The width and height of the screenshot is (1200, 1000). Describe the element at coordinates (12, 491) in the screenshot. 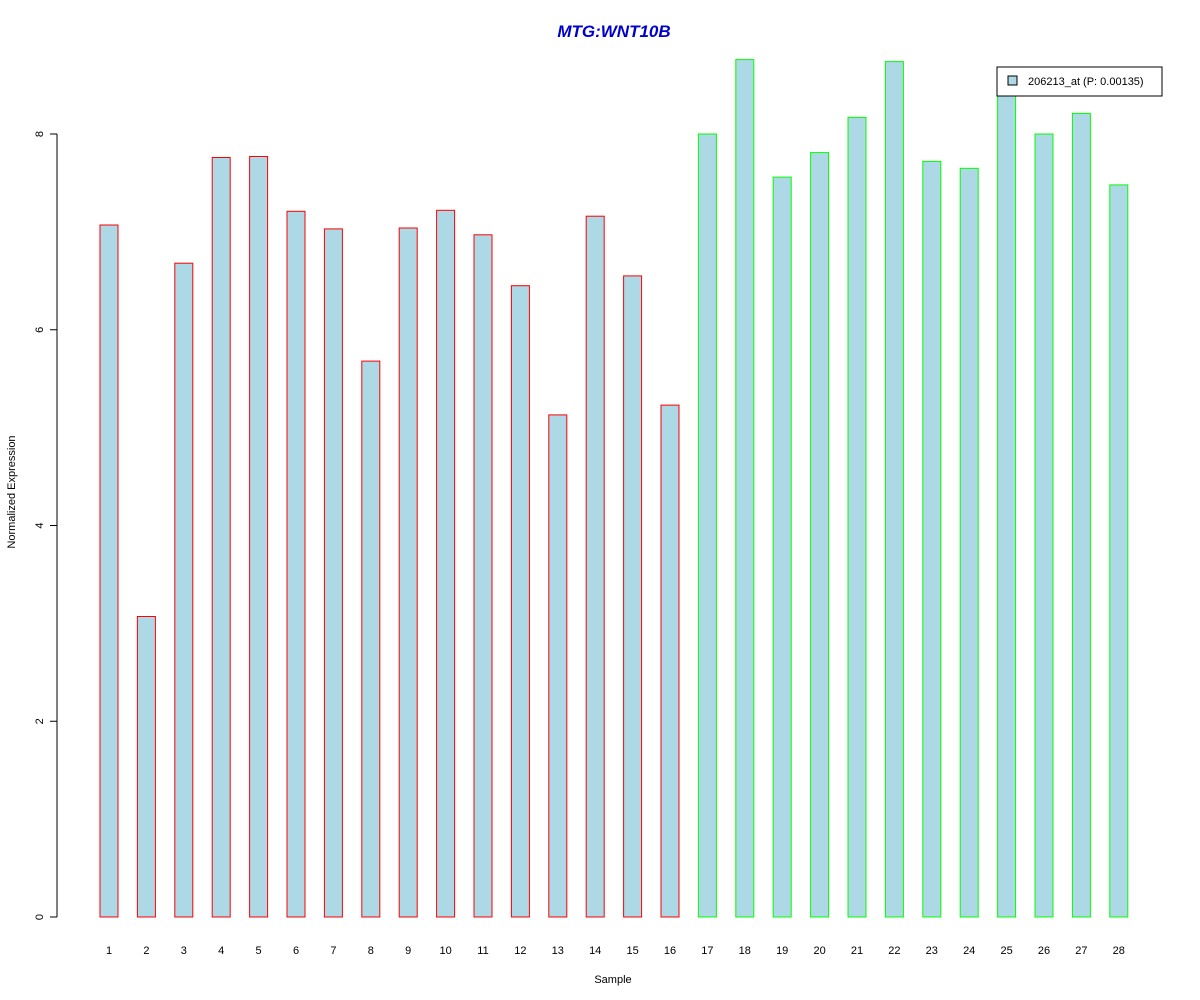

I see `y-axis-title: Normalized Expression` at that location.